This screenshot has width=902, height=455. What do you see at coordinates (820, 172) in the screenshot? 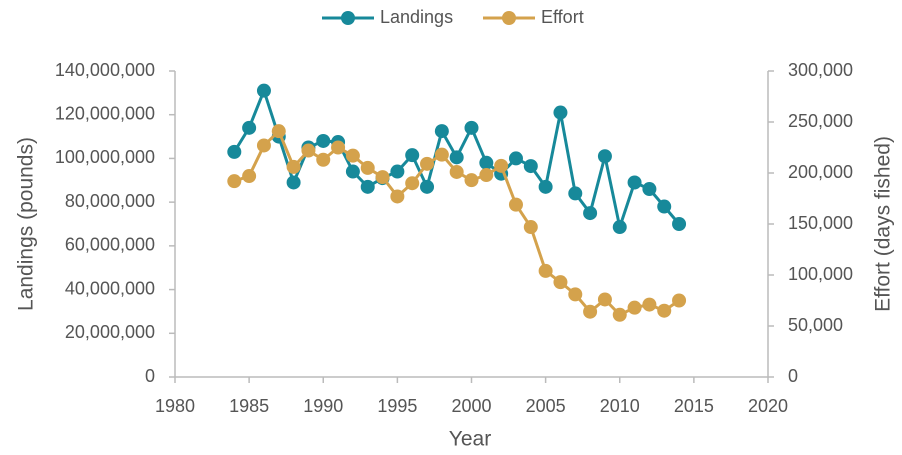
I see `y2-tick-label: 200,000` at bounding box center [820, 172].